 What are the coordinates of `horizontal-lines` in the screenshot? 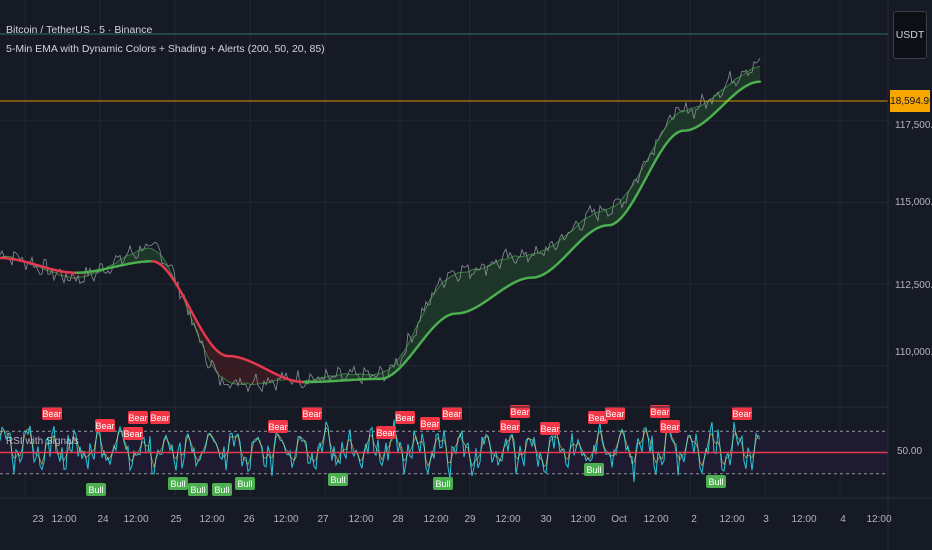 It's located at (444, 67).